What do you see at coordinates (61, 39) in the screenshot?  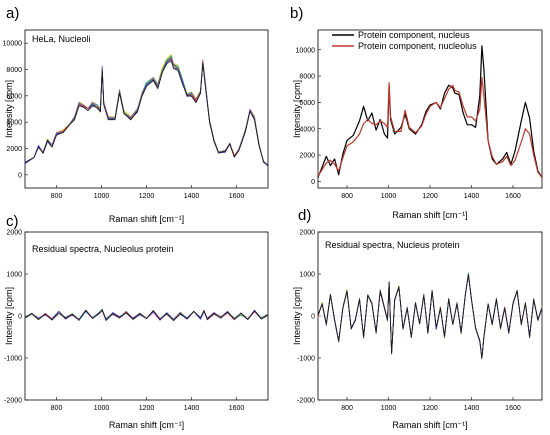 I see `panel-title: HeLa, Nucleoli` at bounding box center [61, 39].